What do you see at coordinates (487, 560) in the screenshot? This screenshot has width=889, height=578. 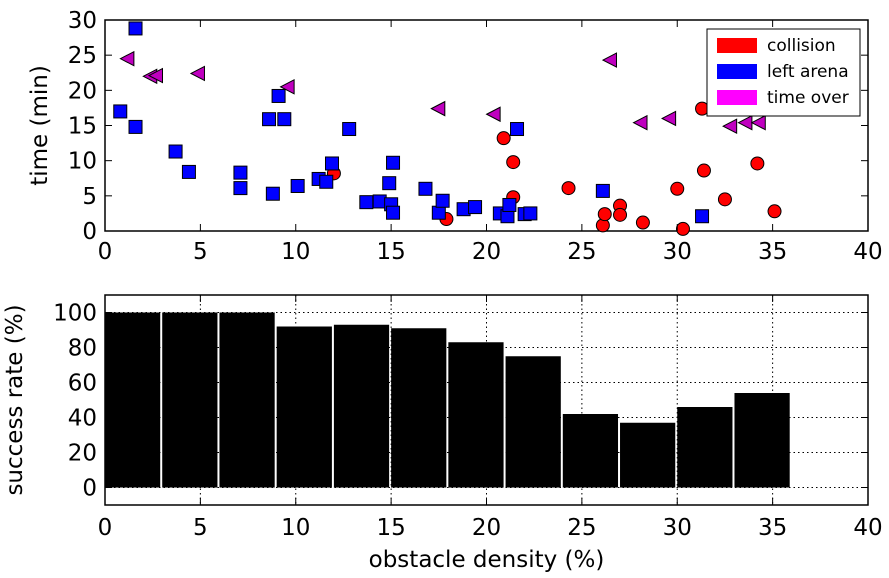 I see `bar-chart-x-axis-label: obstacle density (%)` at bounding box center [487, 560].